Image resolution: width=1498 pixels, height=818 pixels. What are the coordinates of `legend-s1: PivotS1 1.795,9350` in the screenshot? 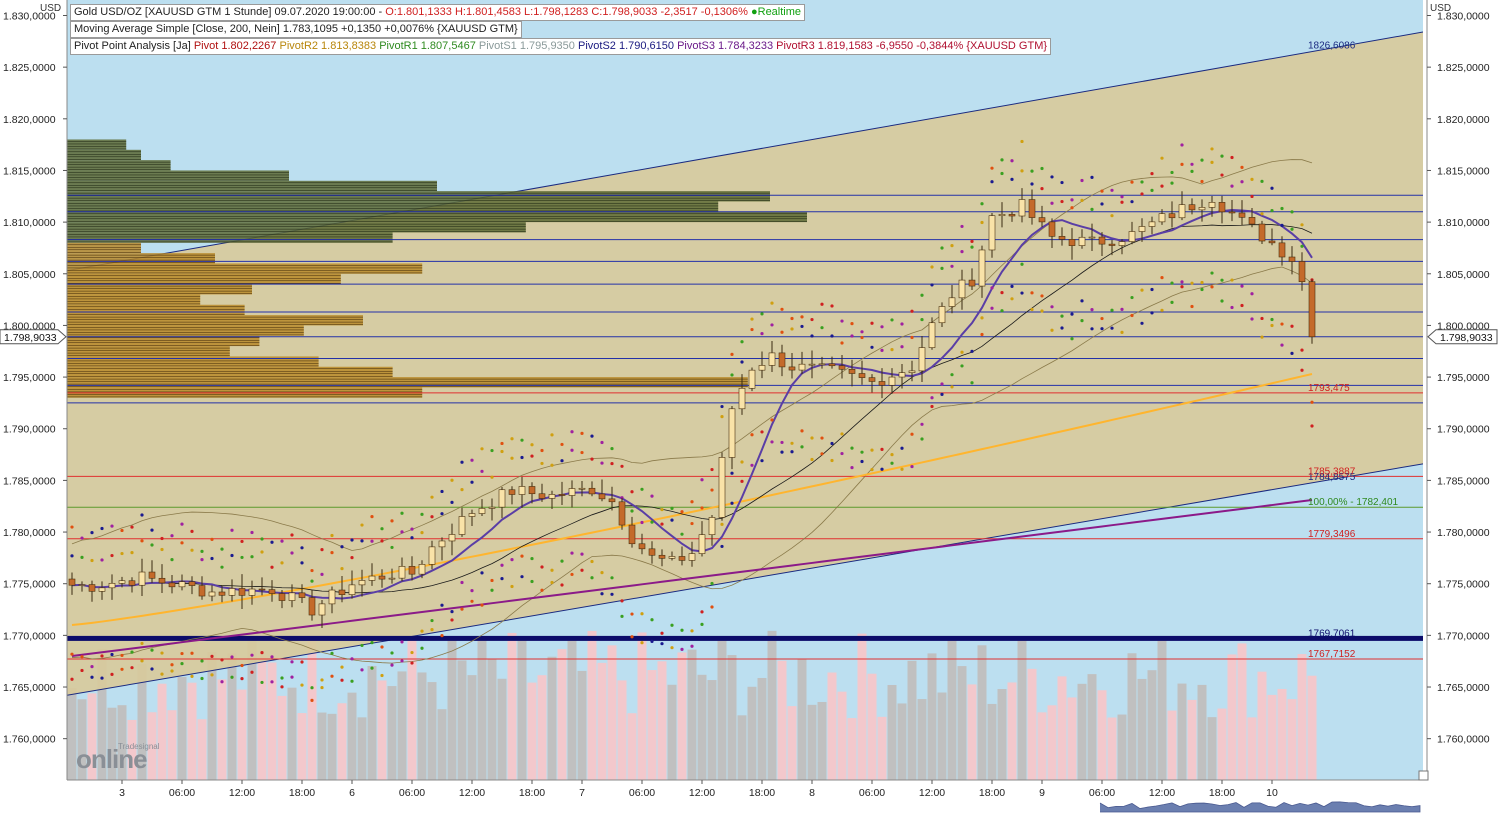 It's located at (526, 46).